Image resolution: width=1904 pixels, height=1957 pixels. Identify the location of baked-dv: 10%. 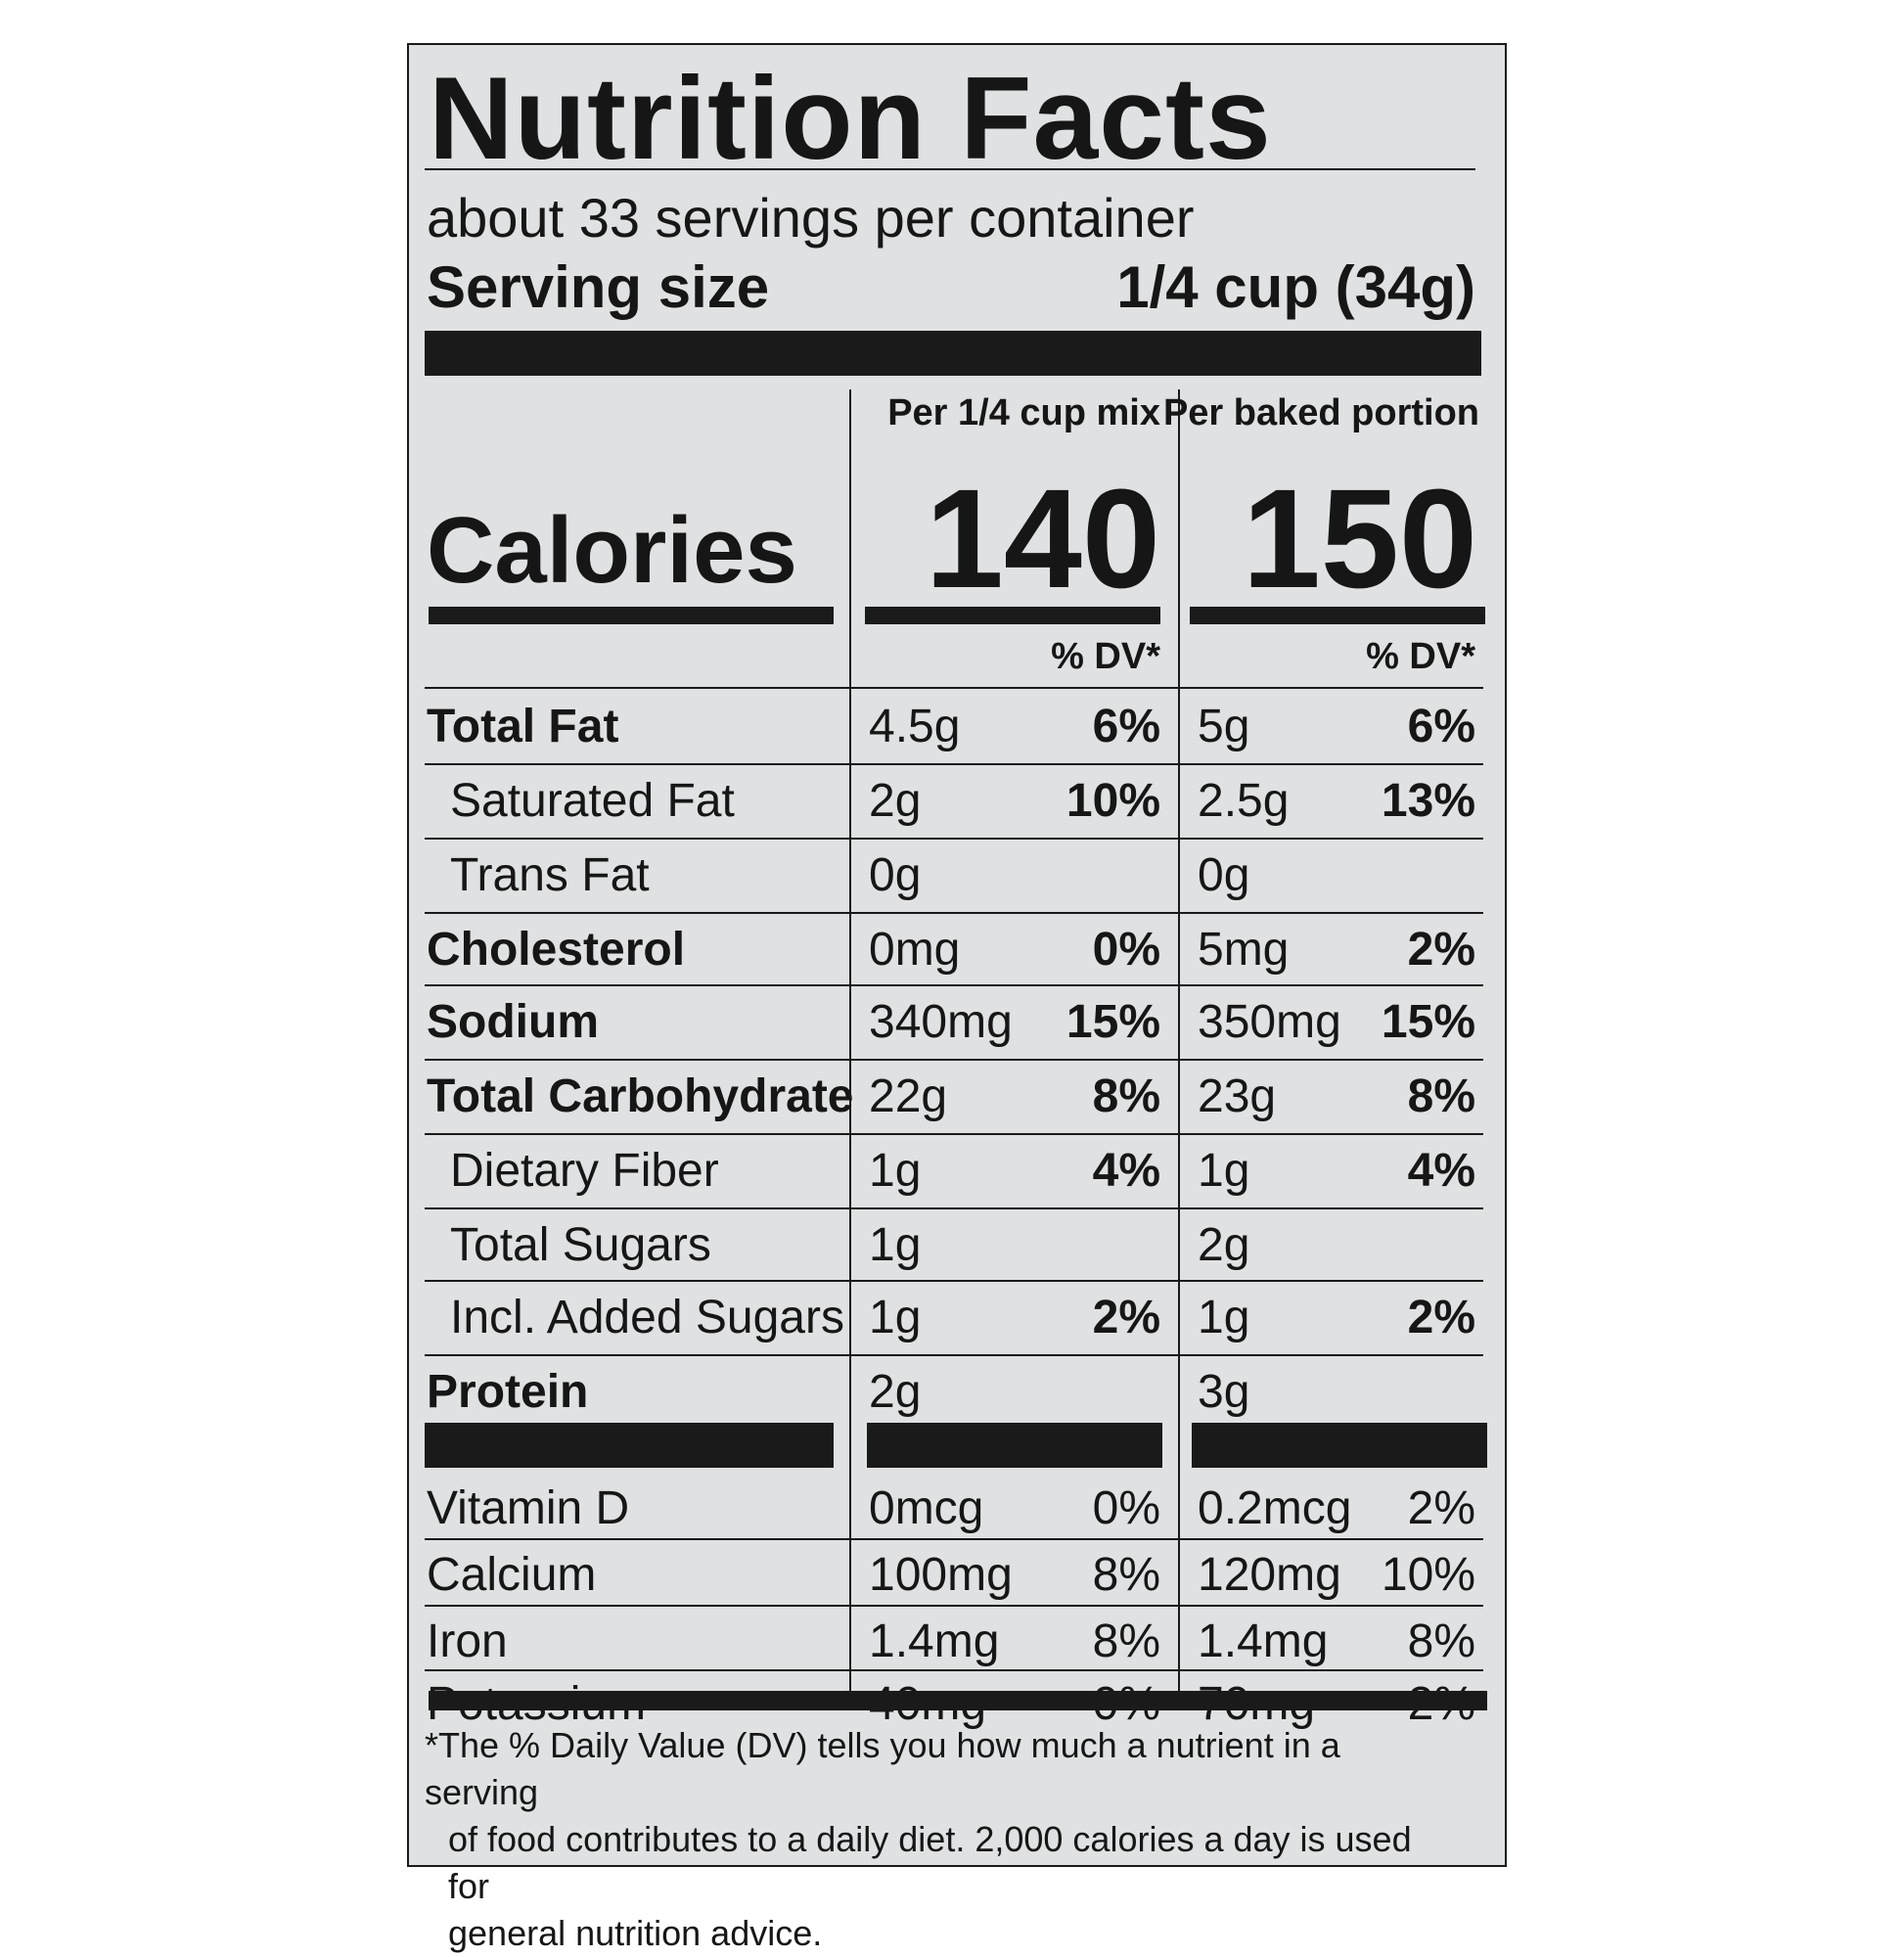
(1428, 1575).